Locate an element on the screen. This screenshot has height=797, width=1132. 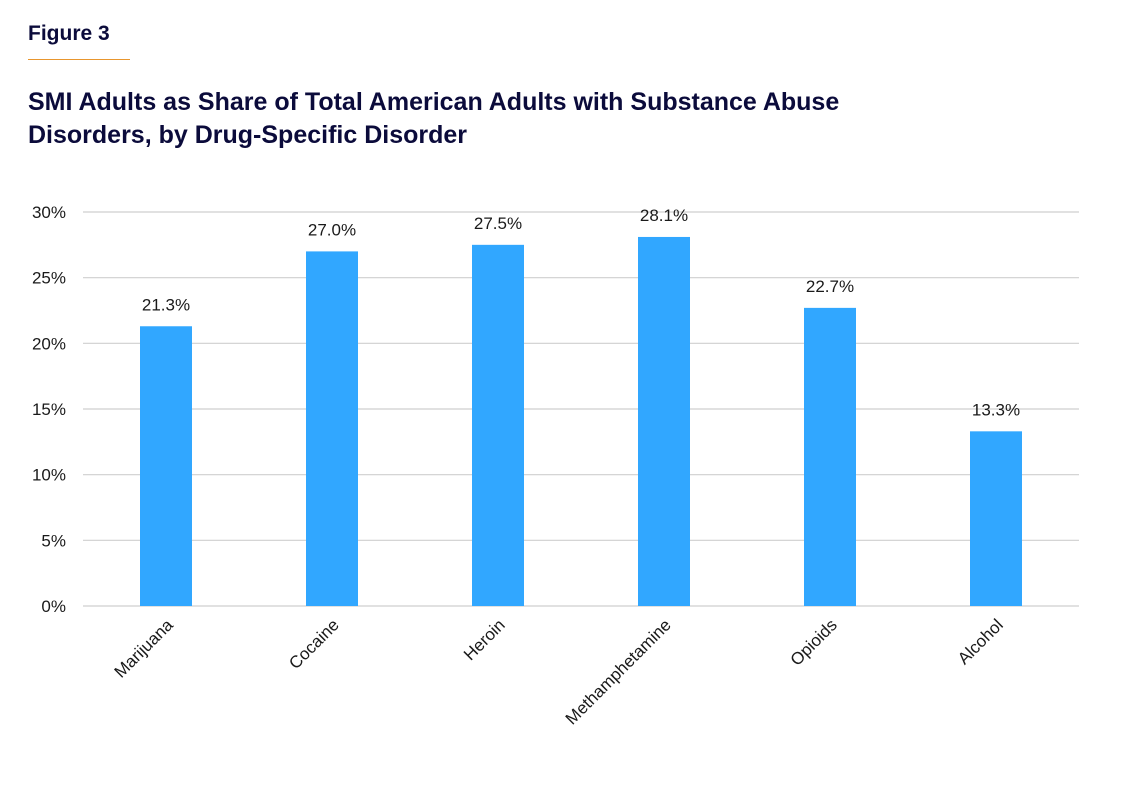
bar-alcohol is located at coordinates (996, 518).